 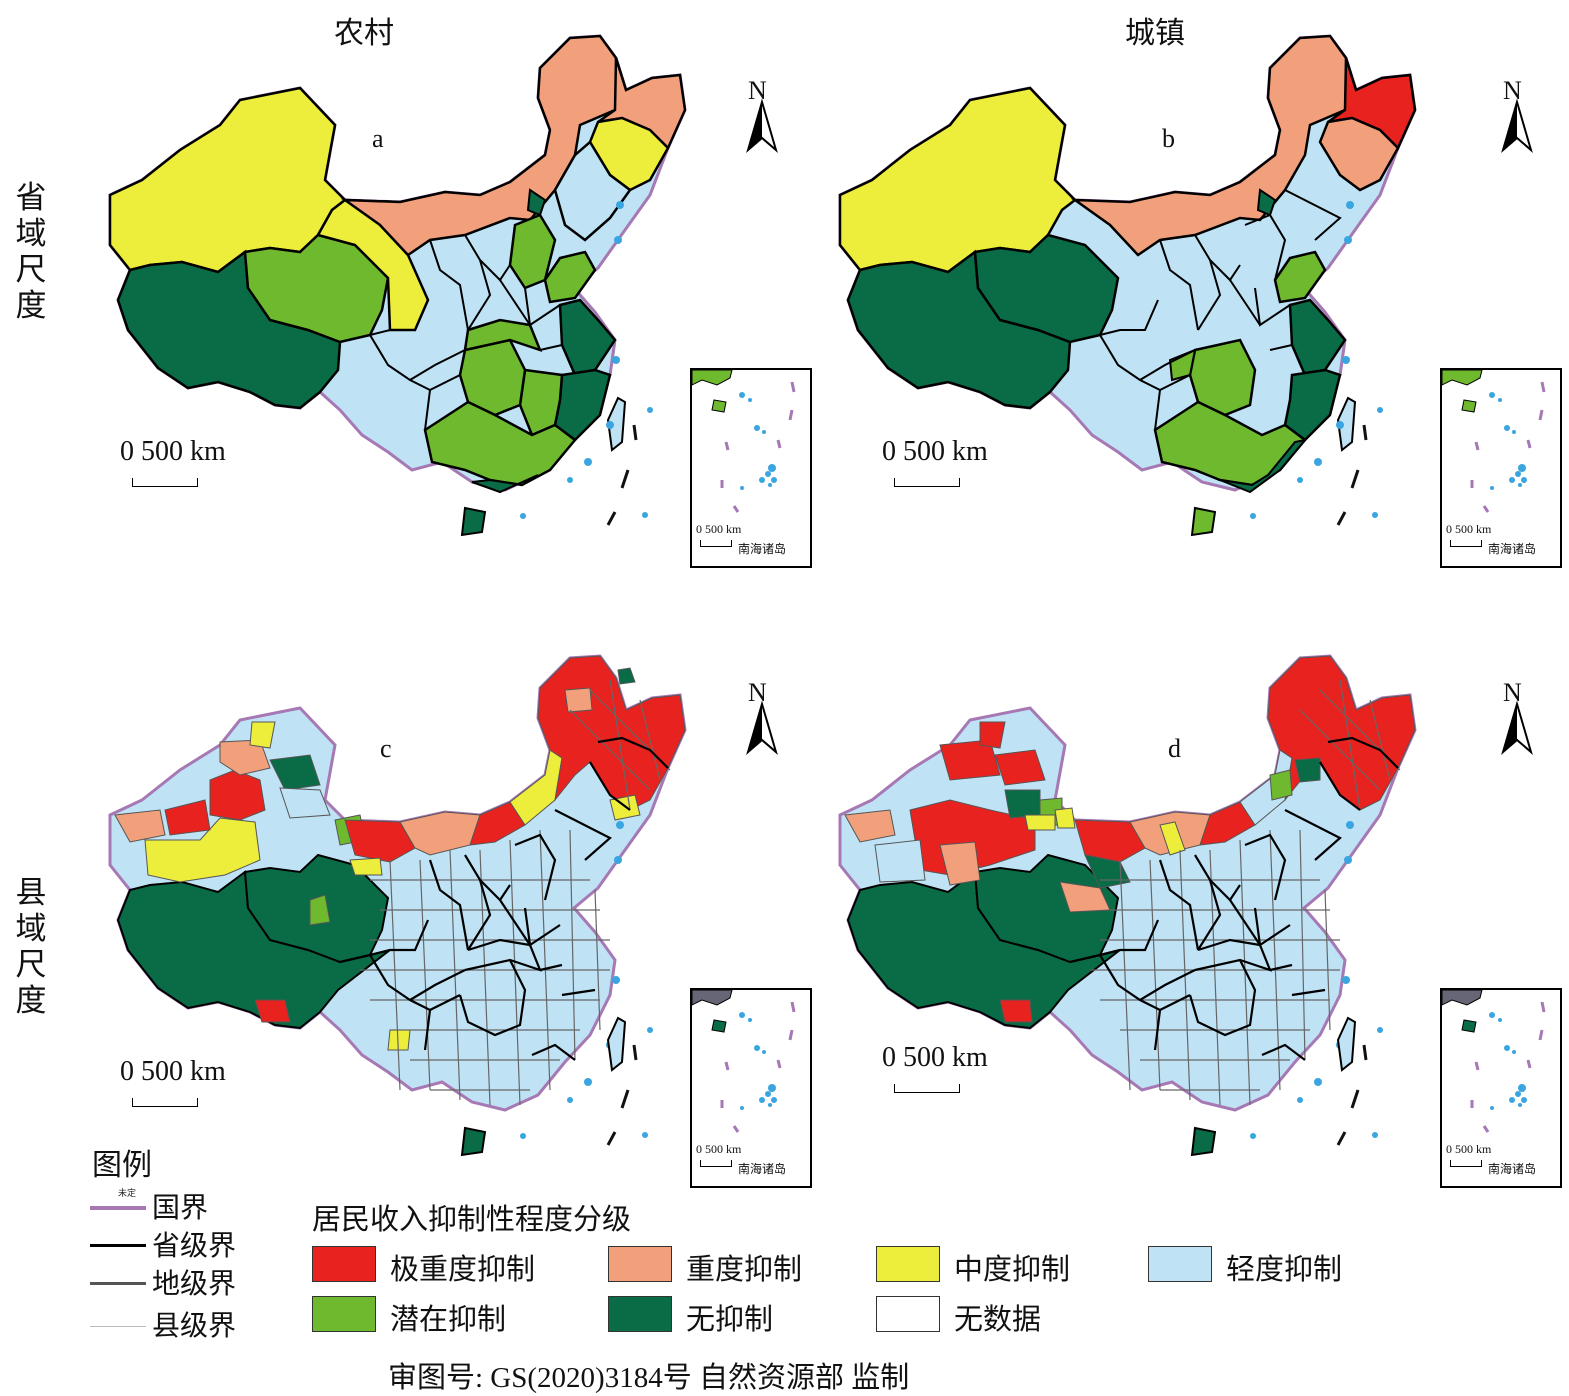 I want to click on legend-swatch-moderate, so click(x=908, y=1264).